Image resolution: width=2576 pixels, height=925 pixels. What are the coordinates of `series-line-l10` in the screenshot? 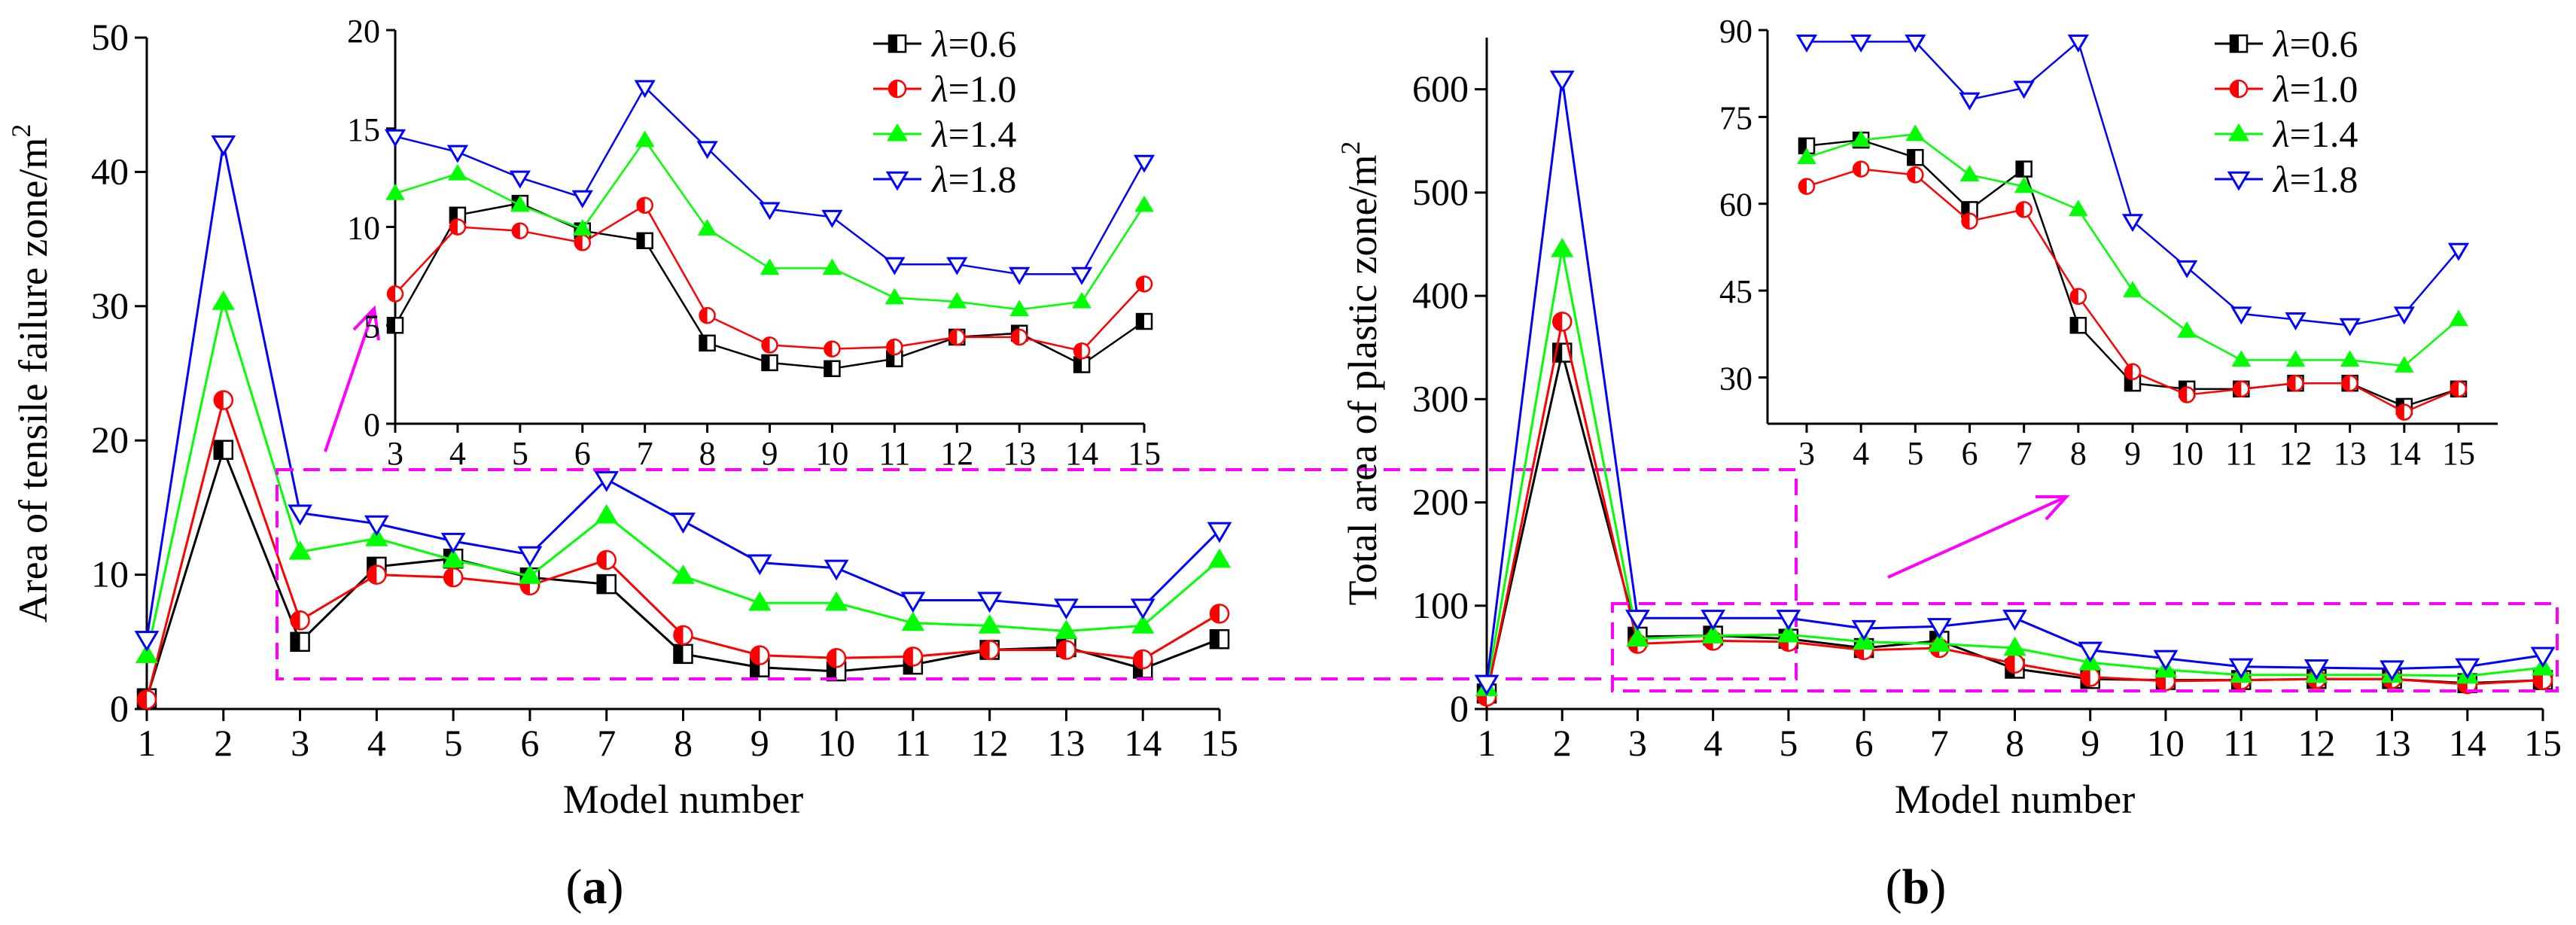 It's located at (770, 277).